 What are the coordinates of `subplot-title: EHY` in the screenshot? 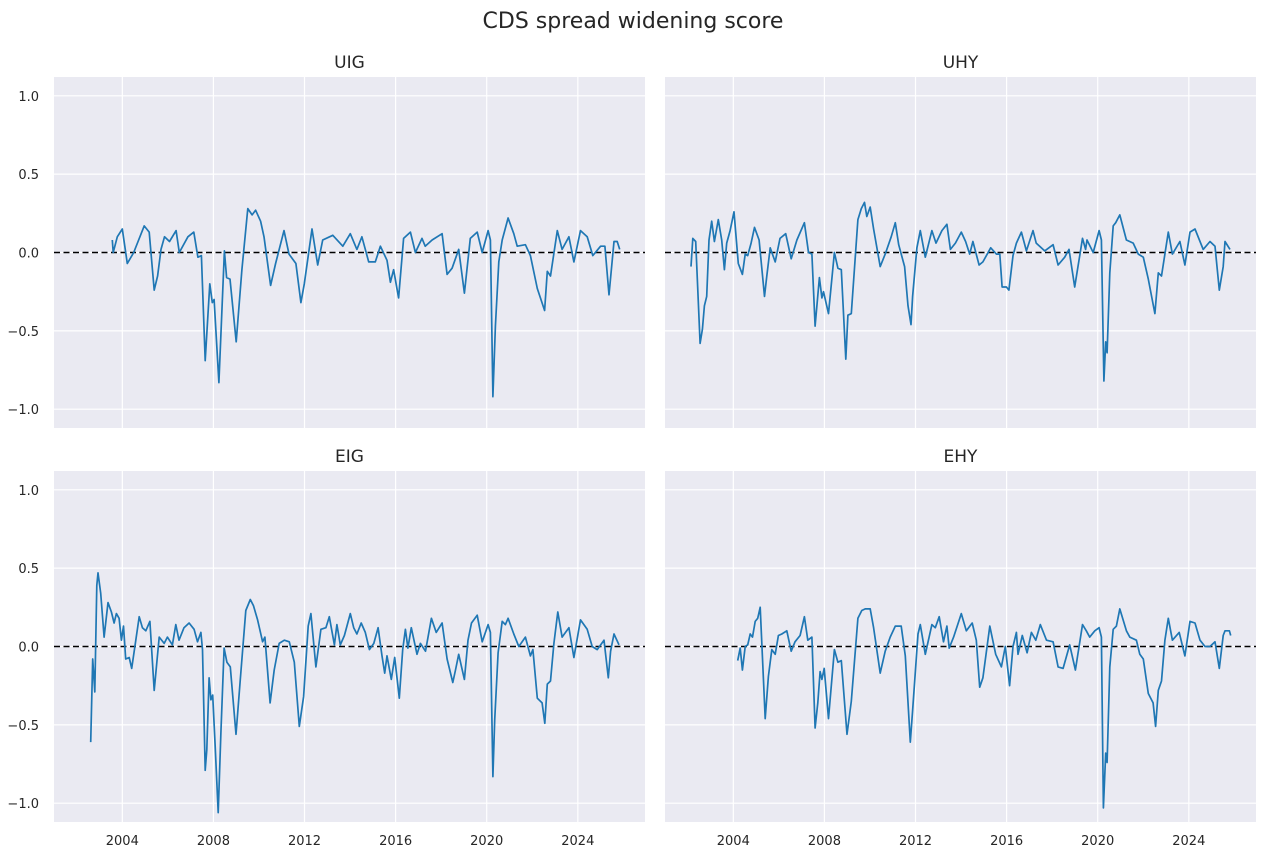 It's located at (961, 457).